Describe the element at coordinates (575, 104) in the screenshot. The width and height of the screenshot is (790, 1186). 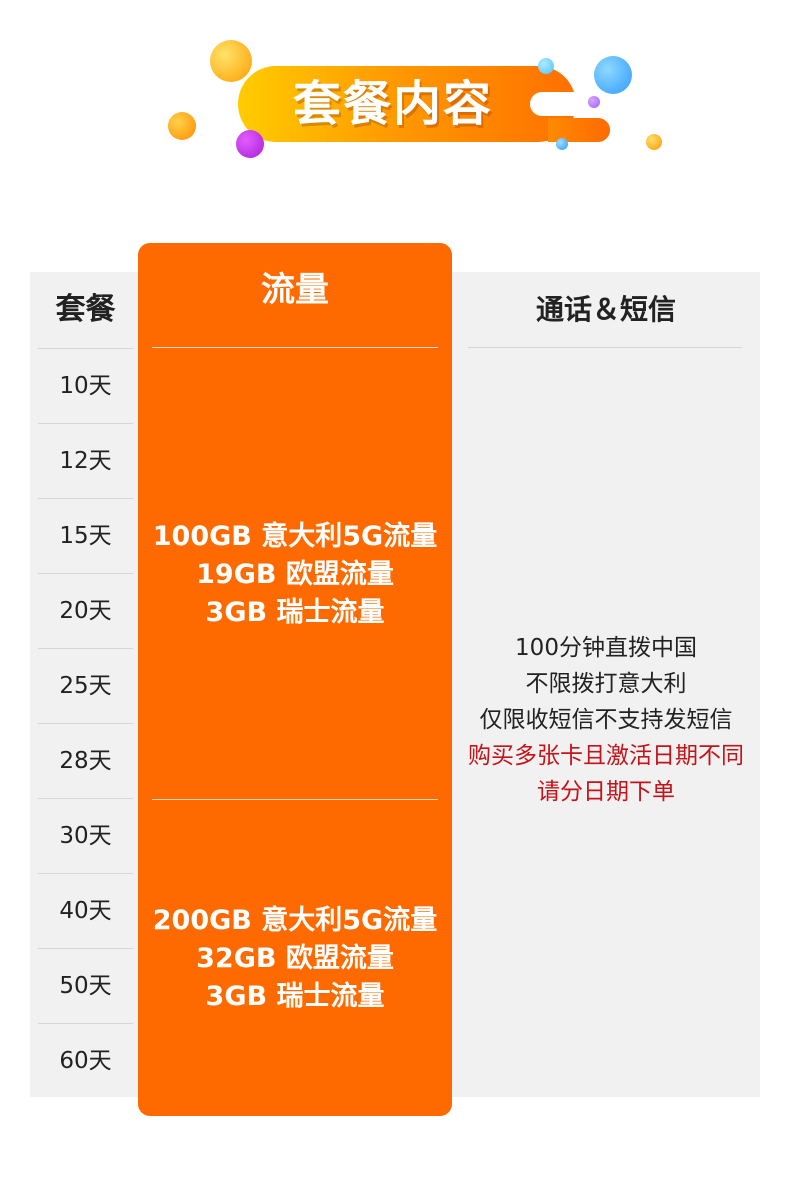
I see `banner-notch` at that location.